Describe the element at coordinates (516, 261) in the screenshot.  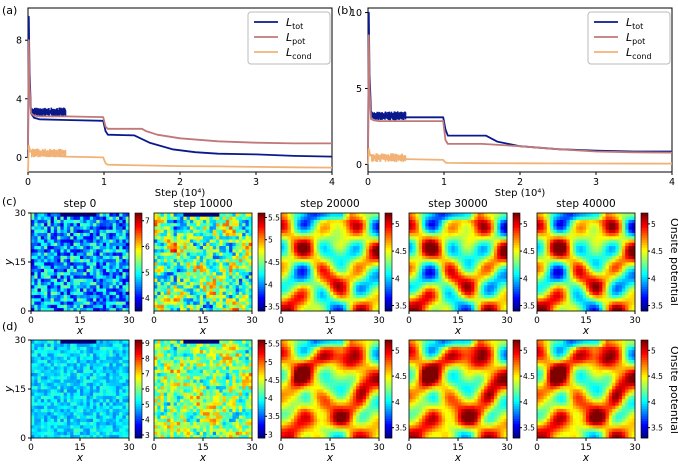
I see `colorbar-segment` at that location.